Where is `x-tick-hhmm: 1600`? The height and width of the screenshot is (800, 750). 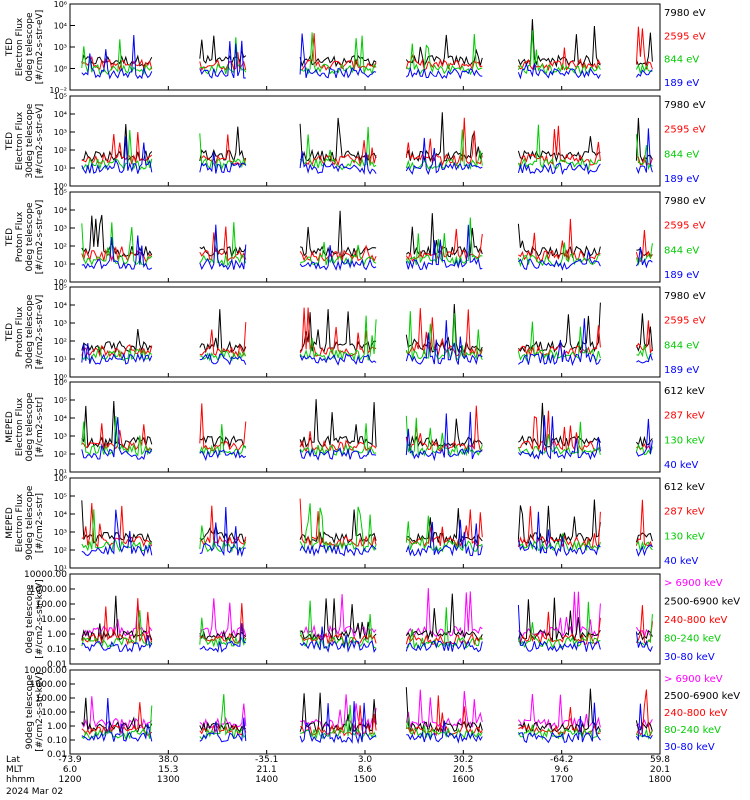
x-tick-hhmm: 1600 is located at coordinates (463, 780).